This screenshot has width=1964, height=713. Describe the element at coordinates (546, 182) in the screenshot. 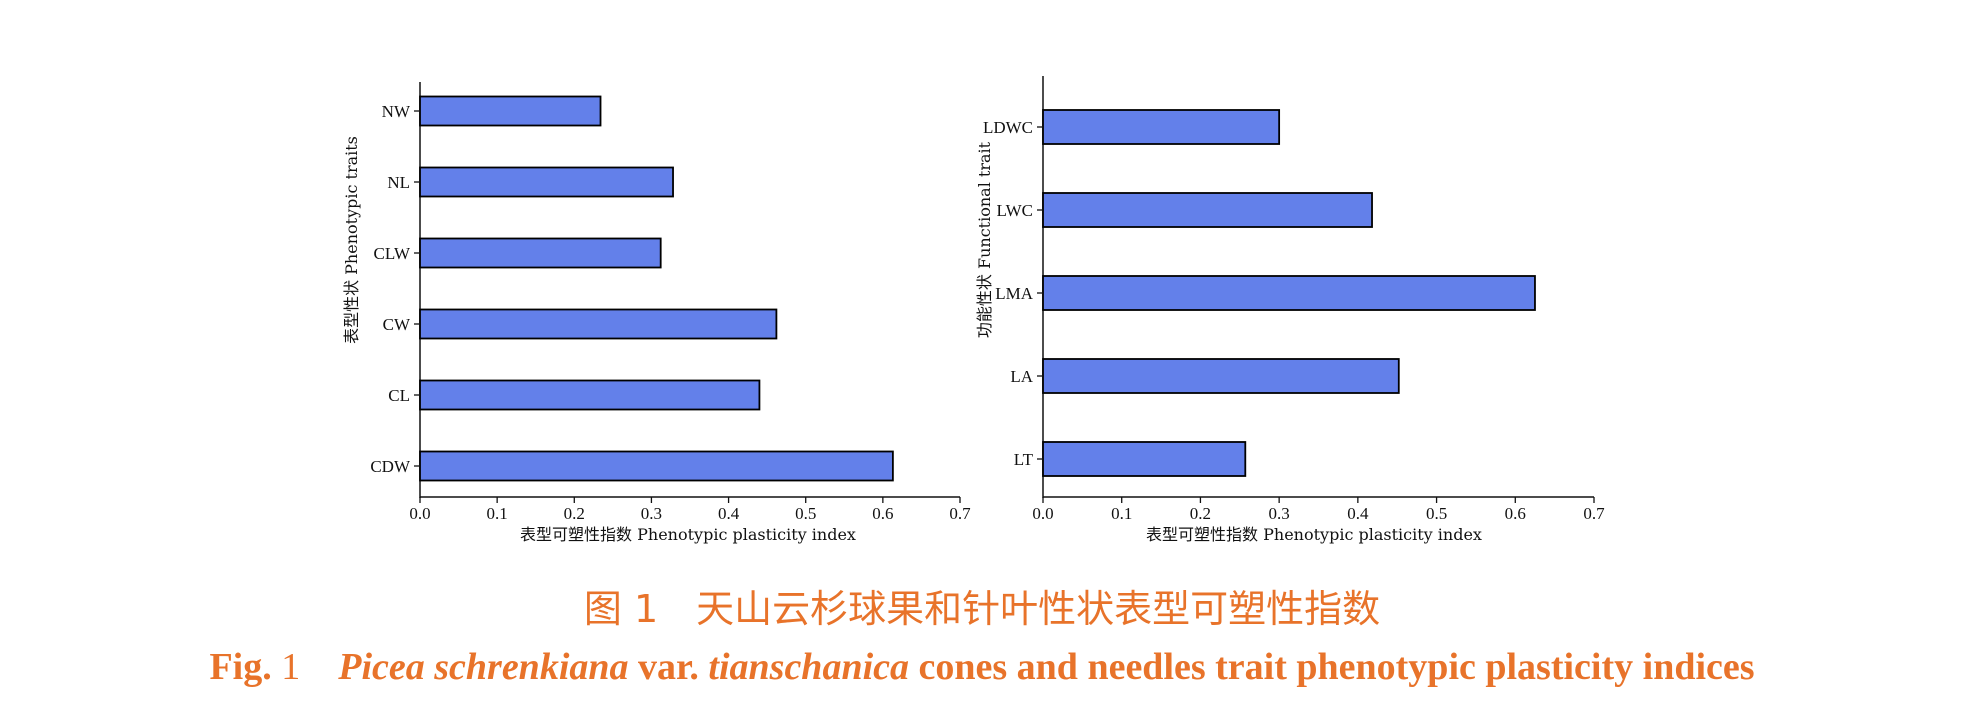

I see `bar-nl` at that location.